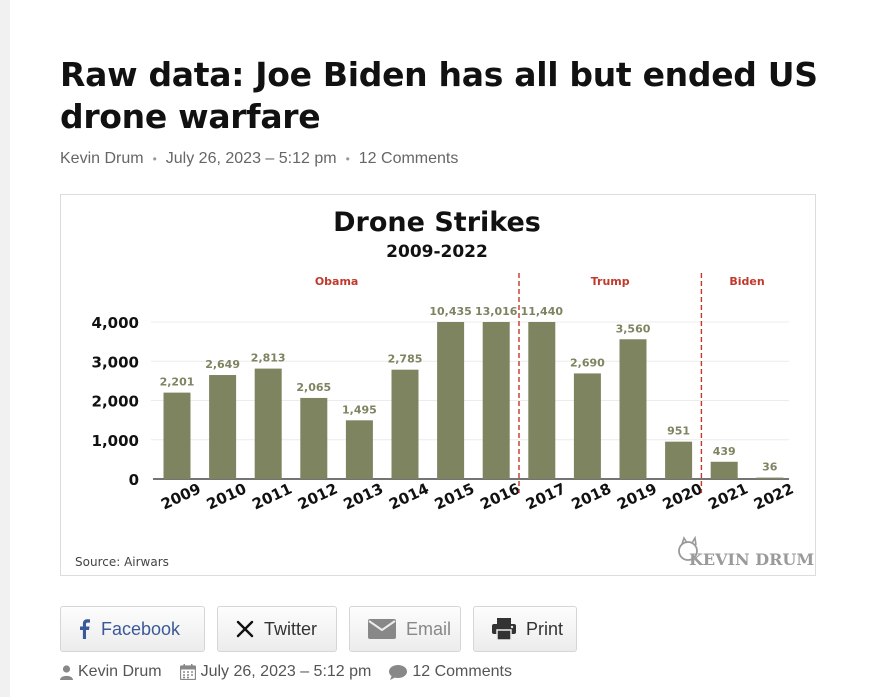  Describe the element at coordinates (268, 423) in the screenshot. I see `bar-2011` at that location.